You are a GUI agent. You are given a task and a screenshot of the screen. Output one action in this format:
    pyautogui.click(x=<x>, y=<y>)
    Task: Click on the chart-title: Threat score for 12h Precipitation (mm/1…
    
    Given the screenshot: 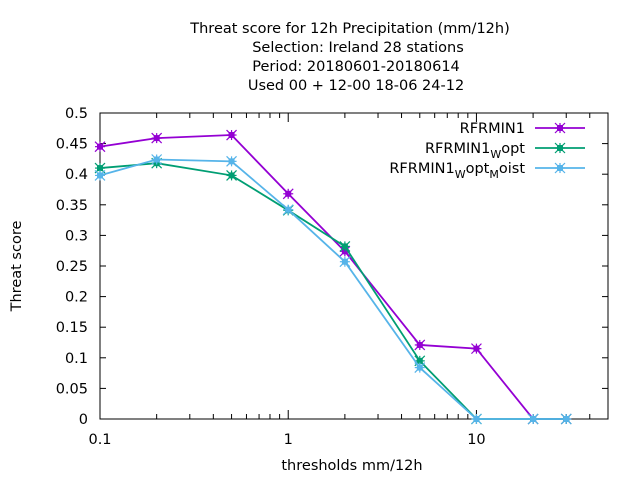 What is the action you would take?
    pyautogui.click(x=349, y=57)
    